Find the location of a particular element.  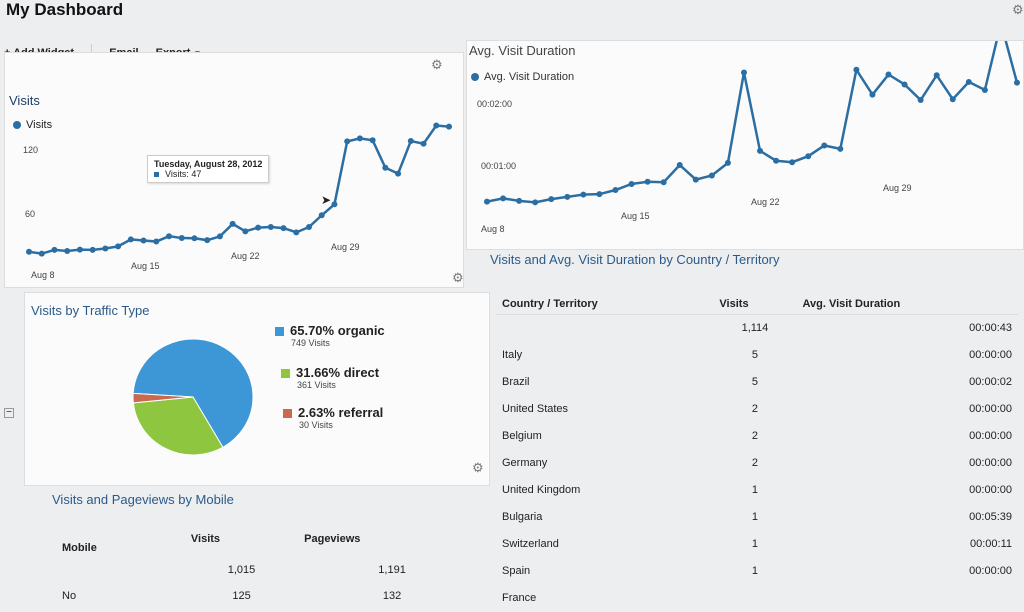

visits-gear-icon: ⚙ is located at coordinates (437, 64).